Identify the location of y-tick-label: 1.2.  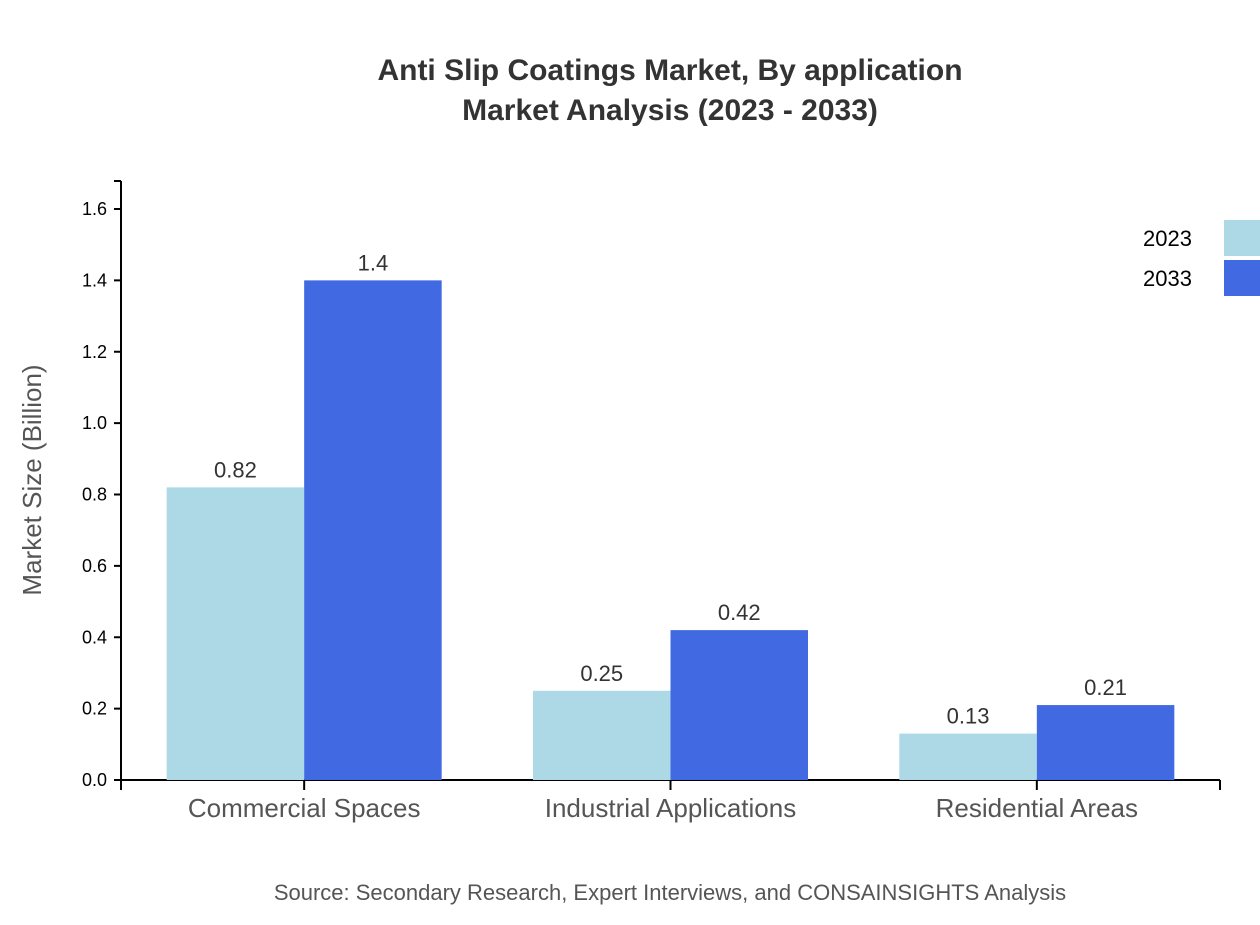
(94, 352).